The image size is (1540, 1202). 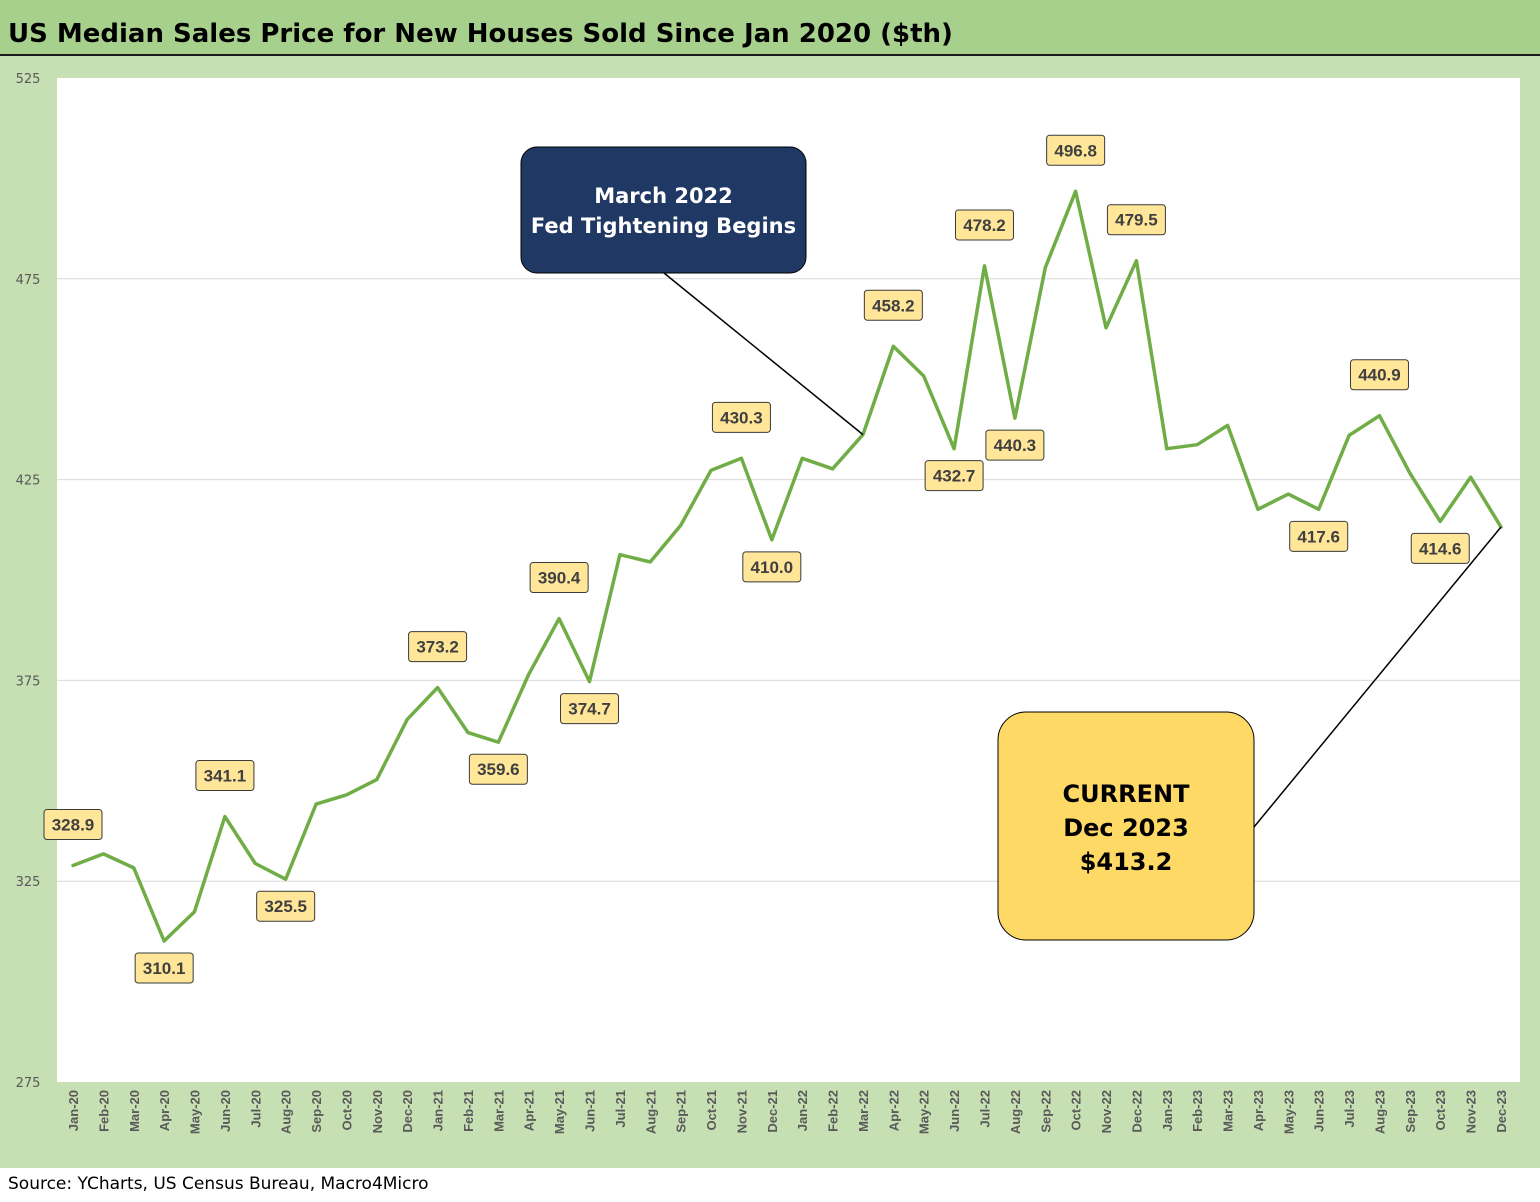 What do you see at coordinates (1076, 1110) in the screenshot?
I see `x-tick-label: Oct-22` at bounding box center [1076, 1110].